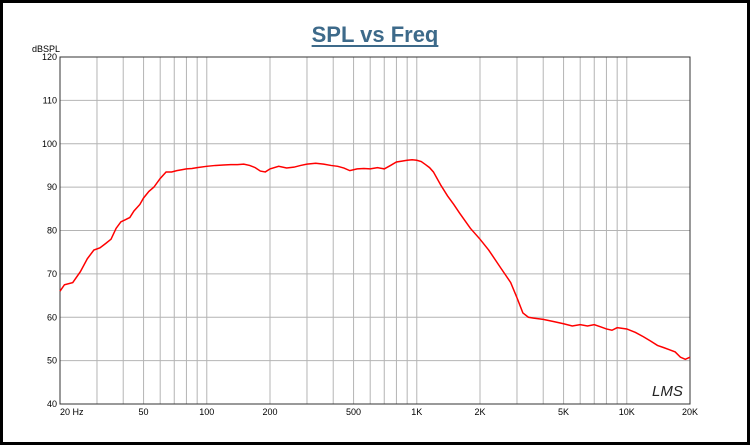 The height and width of the screenshot is (445, 750). What do you see at coordinates (206, 412) in the screenshot?
I see `x-tick-label: 100` at bounding box center [206, 412].